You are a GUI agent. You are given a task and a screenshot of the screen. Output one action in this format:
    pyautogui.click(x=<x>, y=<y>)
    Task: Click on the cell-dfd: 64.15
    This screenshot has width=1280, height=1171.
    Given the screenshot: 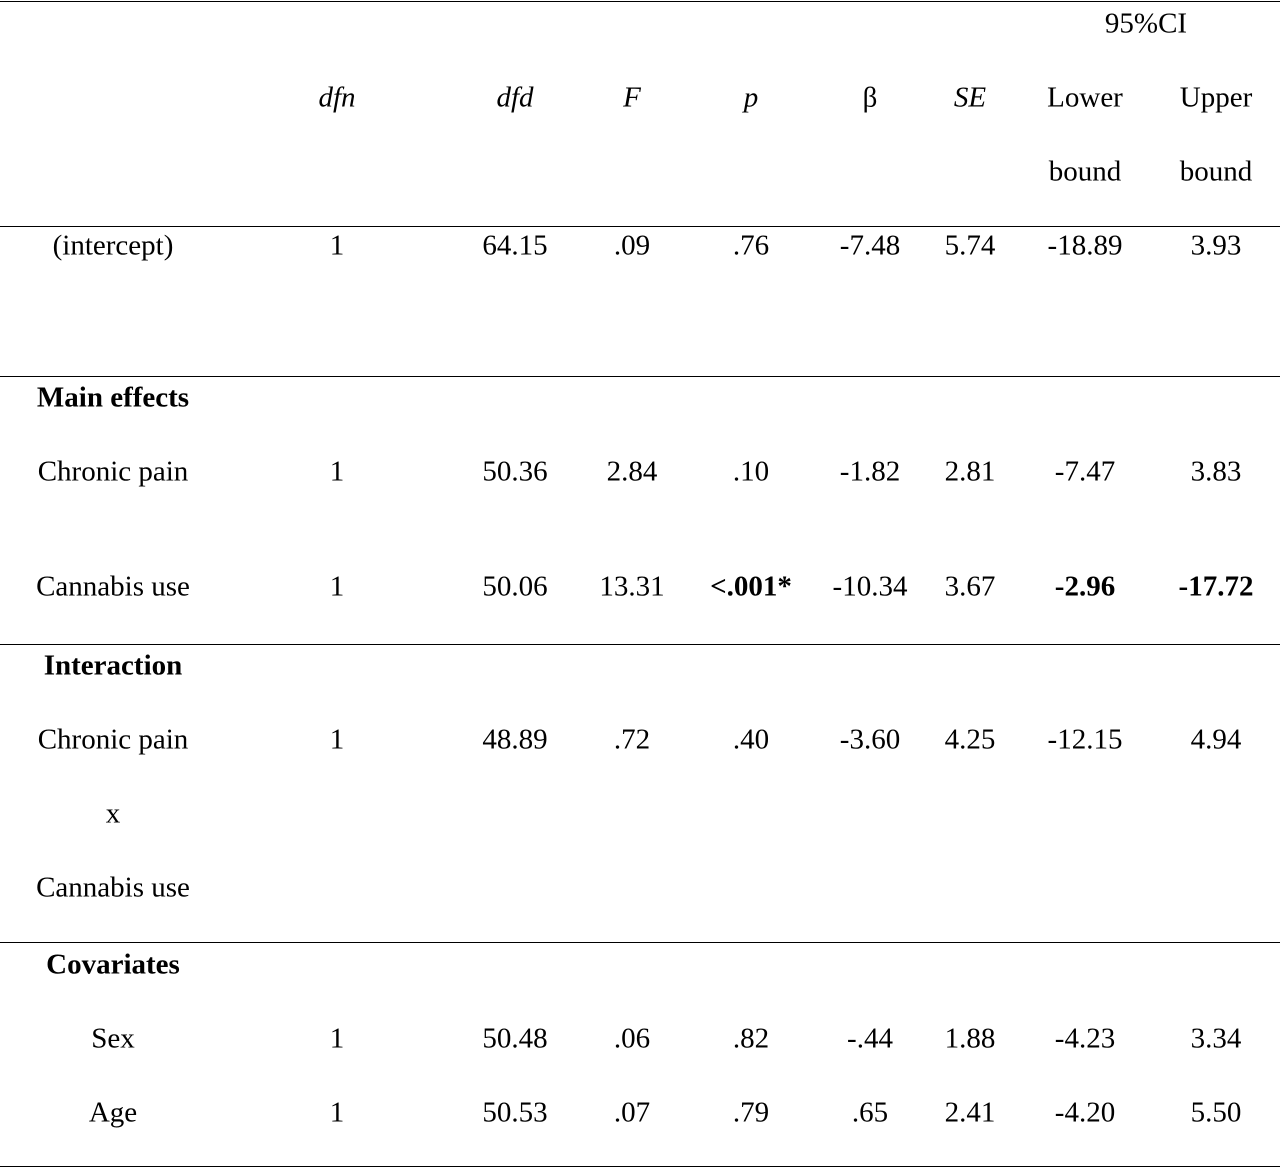 What is the action you would take?
    pyautogui.click(x=515, y=245)
    